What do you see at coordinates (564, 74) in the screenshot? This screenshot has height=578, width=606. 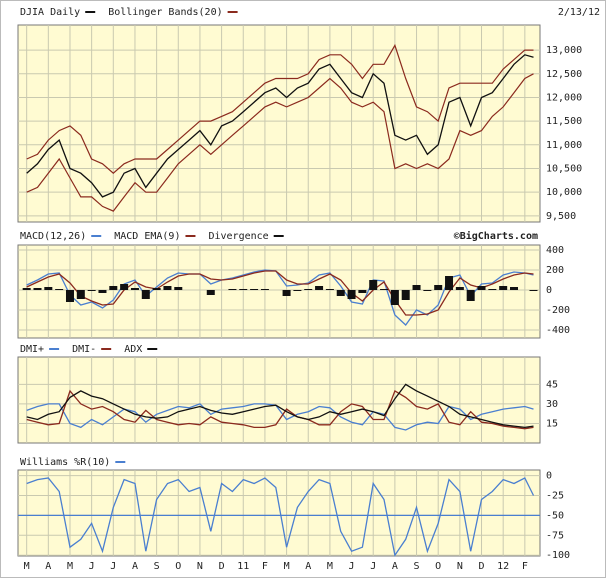 I see `y-tick-label: 12,500` at bounding box center [564, 74].